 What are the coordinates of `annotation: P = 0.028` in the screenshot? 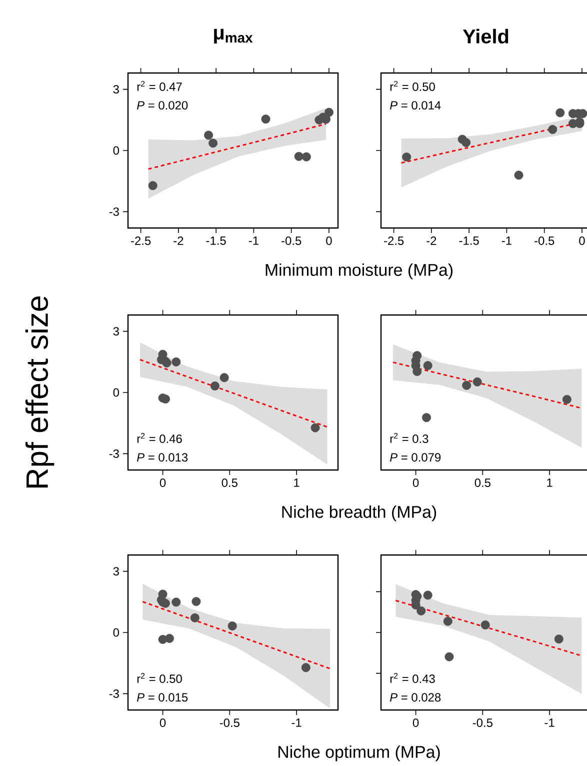 It's located at (415, 697).